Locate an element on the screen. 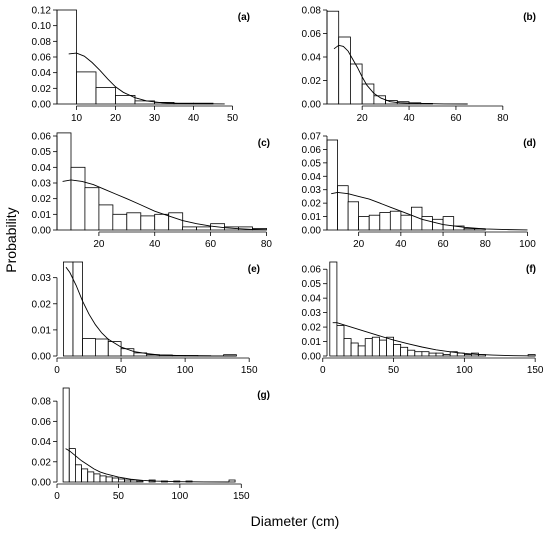 Image resolution: width=550 pixels, height=534 pixels. panel-label: (g) is located at coordinates (263, 395).